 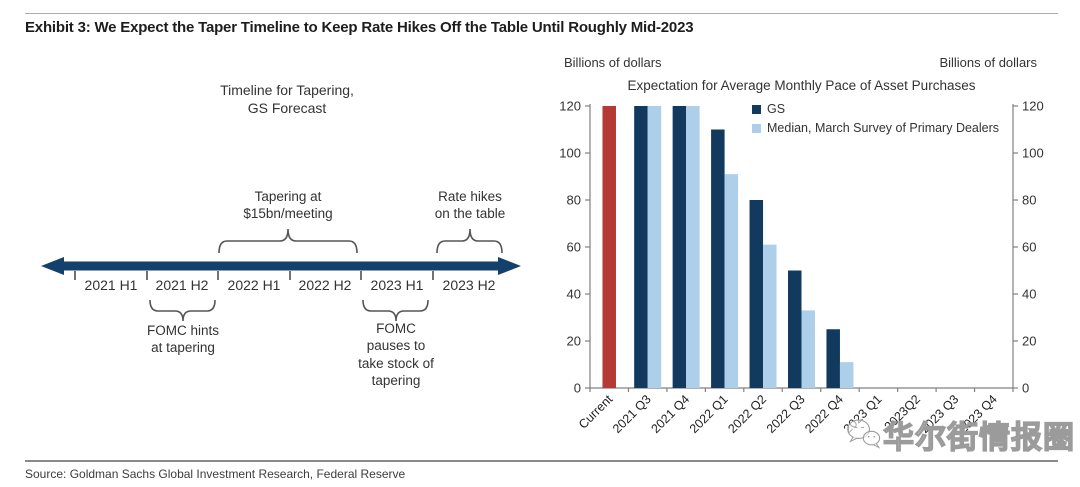 What do you see at coordinates (632, 414) in the screenshot?
I see `x-category-label: 2021 Q3` at bounding box center [632, 414].